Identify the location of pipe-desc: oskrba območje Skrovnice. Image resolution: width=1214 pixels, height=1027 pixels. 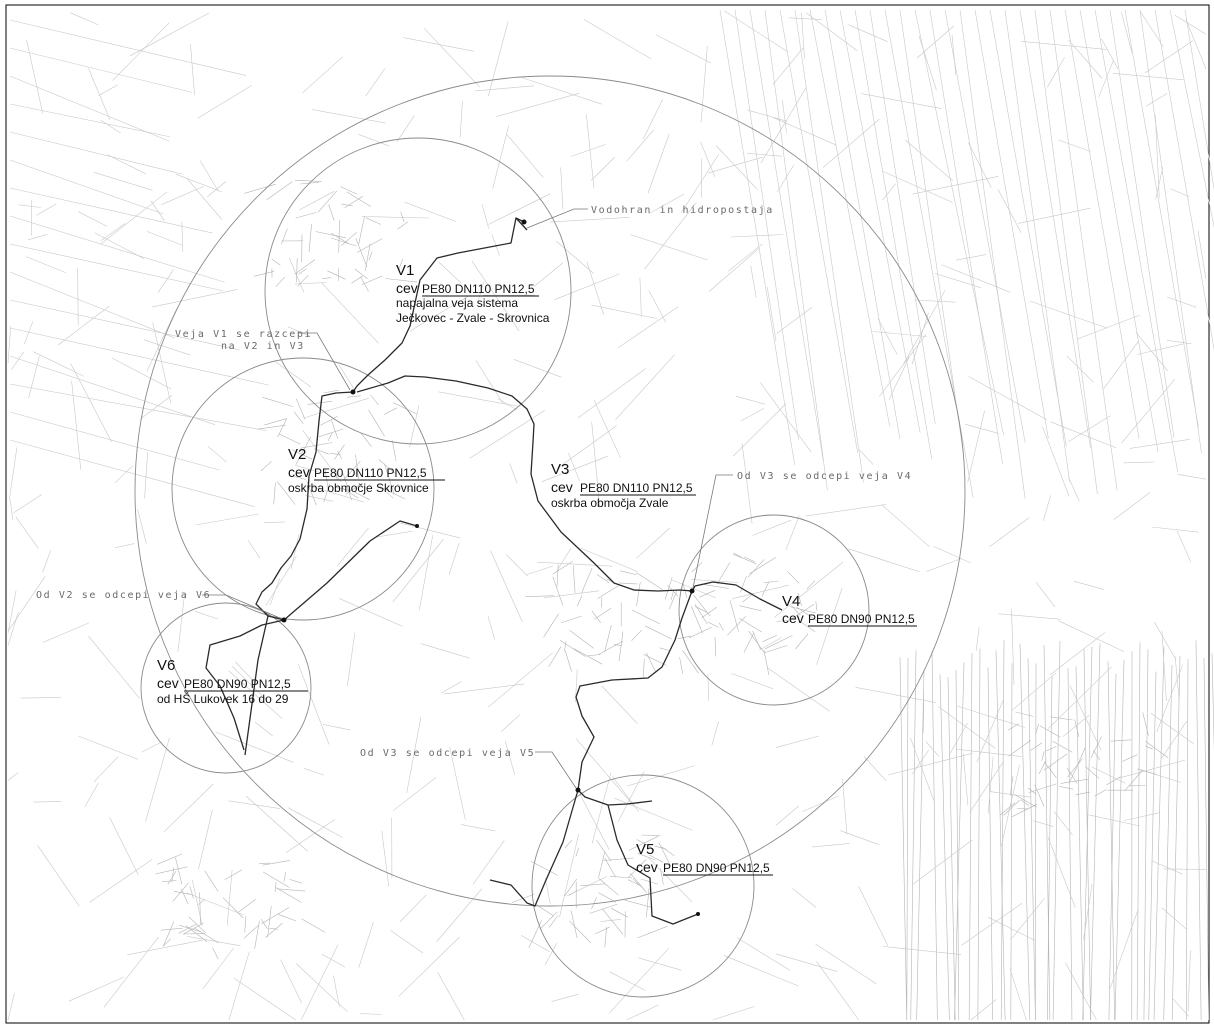
(358, 488).